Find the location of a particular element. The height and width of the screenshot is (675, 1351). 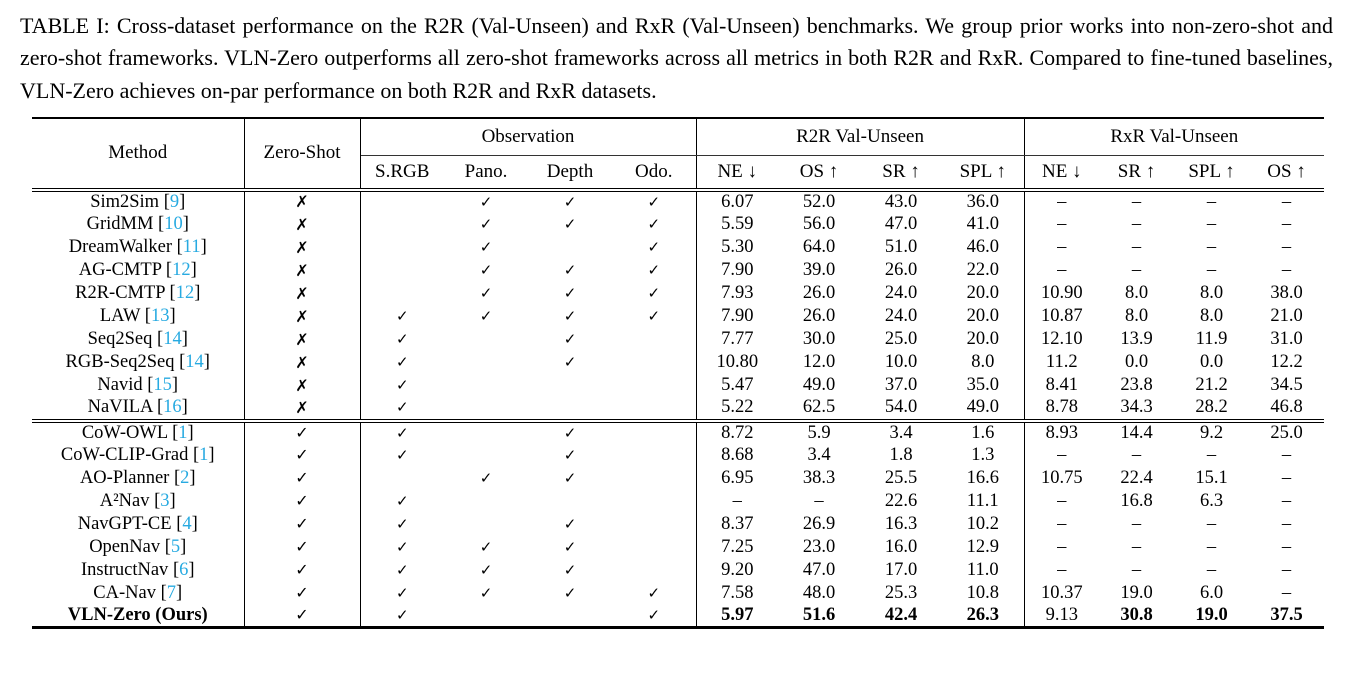

citation-number: 15 is located at coordinates (162, 385).